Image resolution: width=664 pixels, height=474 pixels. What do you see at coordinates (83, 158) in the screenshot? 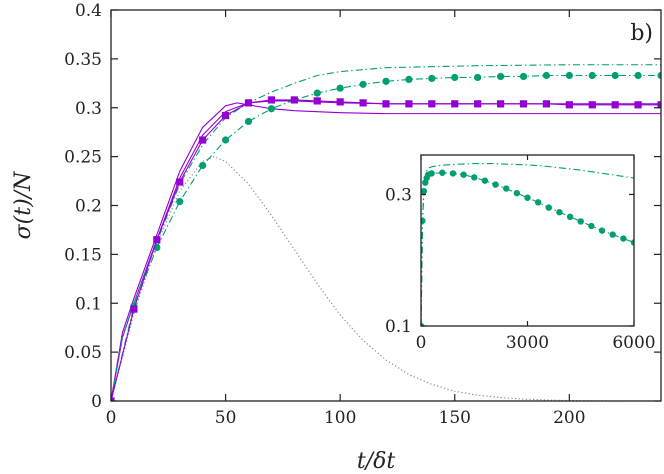
I see `main-y-tick-label: 0.25` at bounding box center [83, 158].